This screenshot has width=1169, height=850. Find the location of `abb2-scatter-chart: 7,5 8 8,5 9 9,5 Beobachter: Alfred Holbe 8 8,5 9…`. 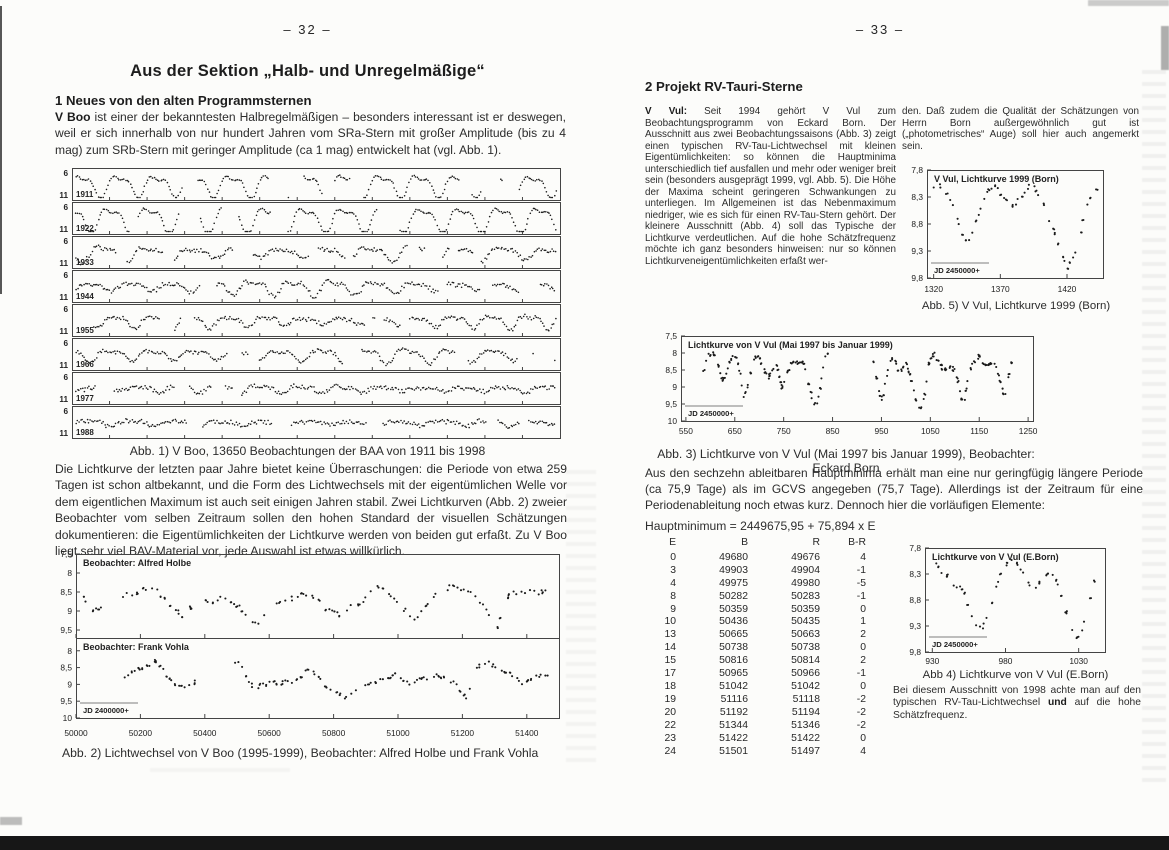

abb2-scatter-chart: 7,5 8 8,5 9 9,5 Beobachter: Alfred Holbe 8 8,5 9… is located at coordinates (310, 643).